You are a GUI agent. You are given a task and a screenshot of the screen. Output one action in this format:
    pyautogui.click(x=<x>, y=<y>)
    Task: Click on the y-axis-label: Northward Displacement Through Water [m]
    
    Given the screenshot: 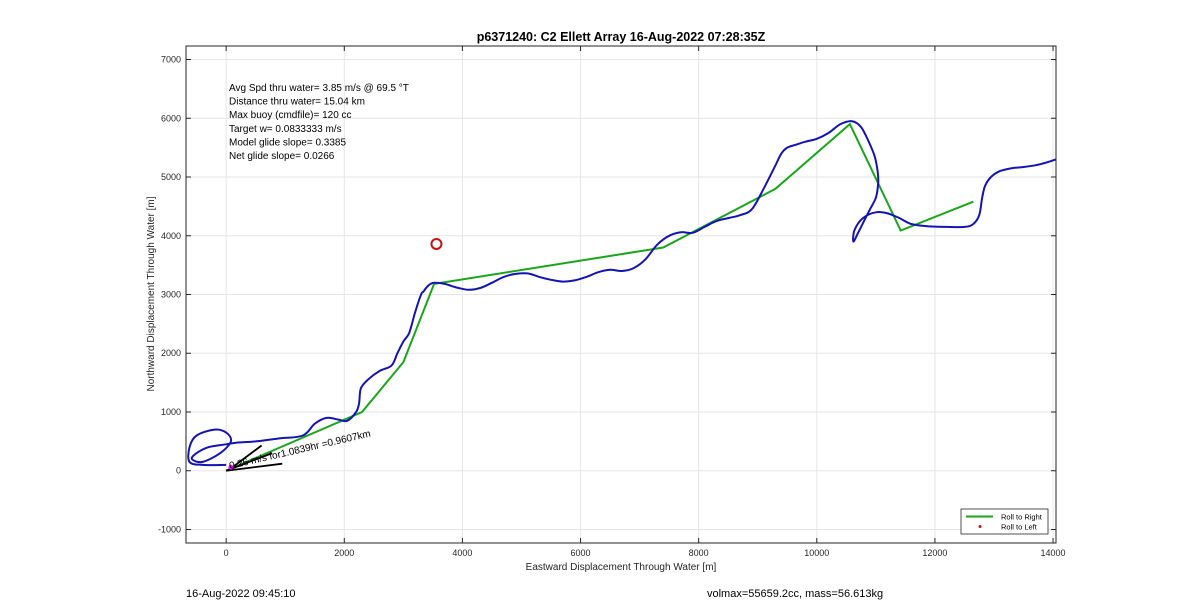 What is the action you would take?
    pyautogui.click(x=151, y=293)
    